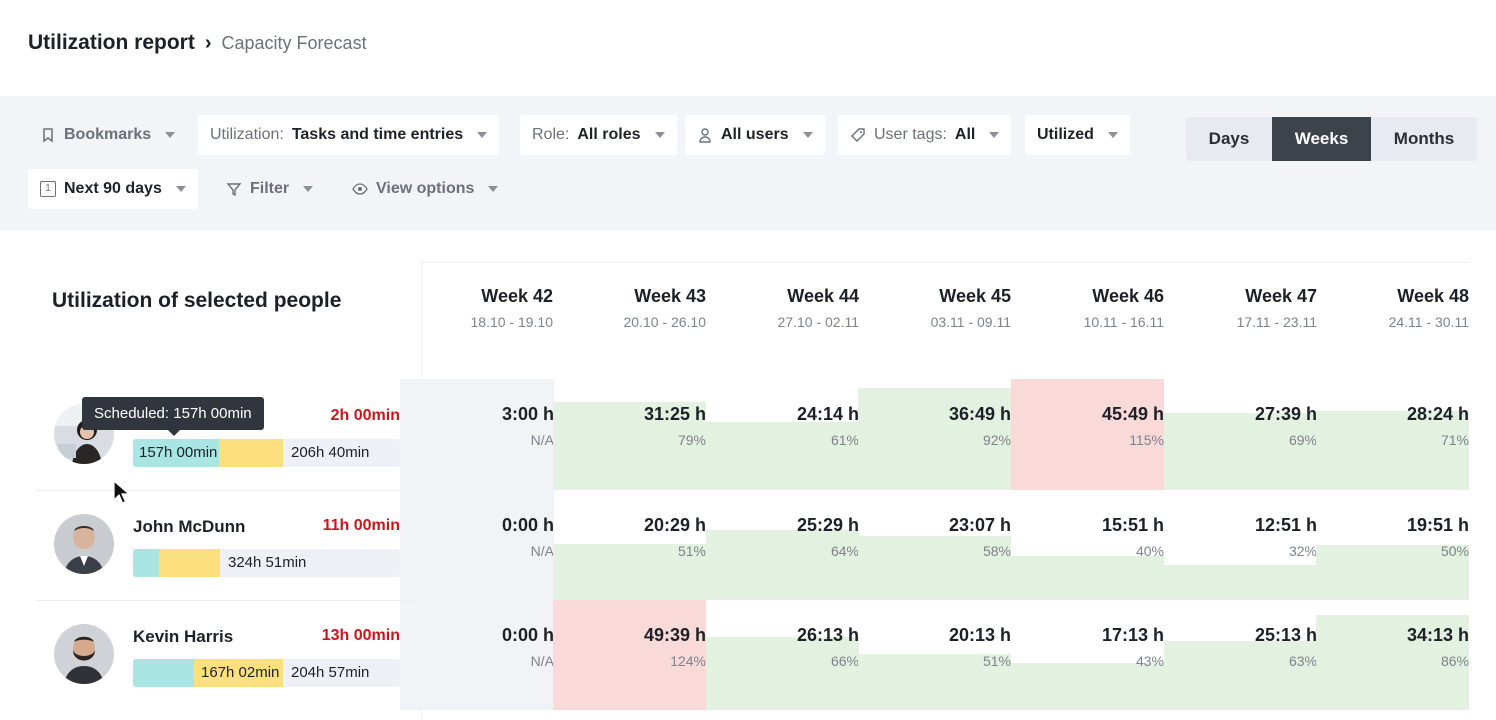  I want to click on utilization-cell: 28:24 h 71%, so click(1392, 434).